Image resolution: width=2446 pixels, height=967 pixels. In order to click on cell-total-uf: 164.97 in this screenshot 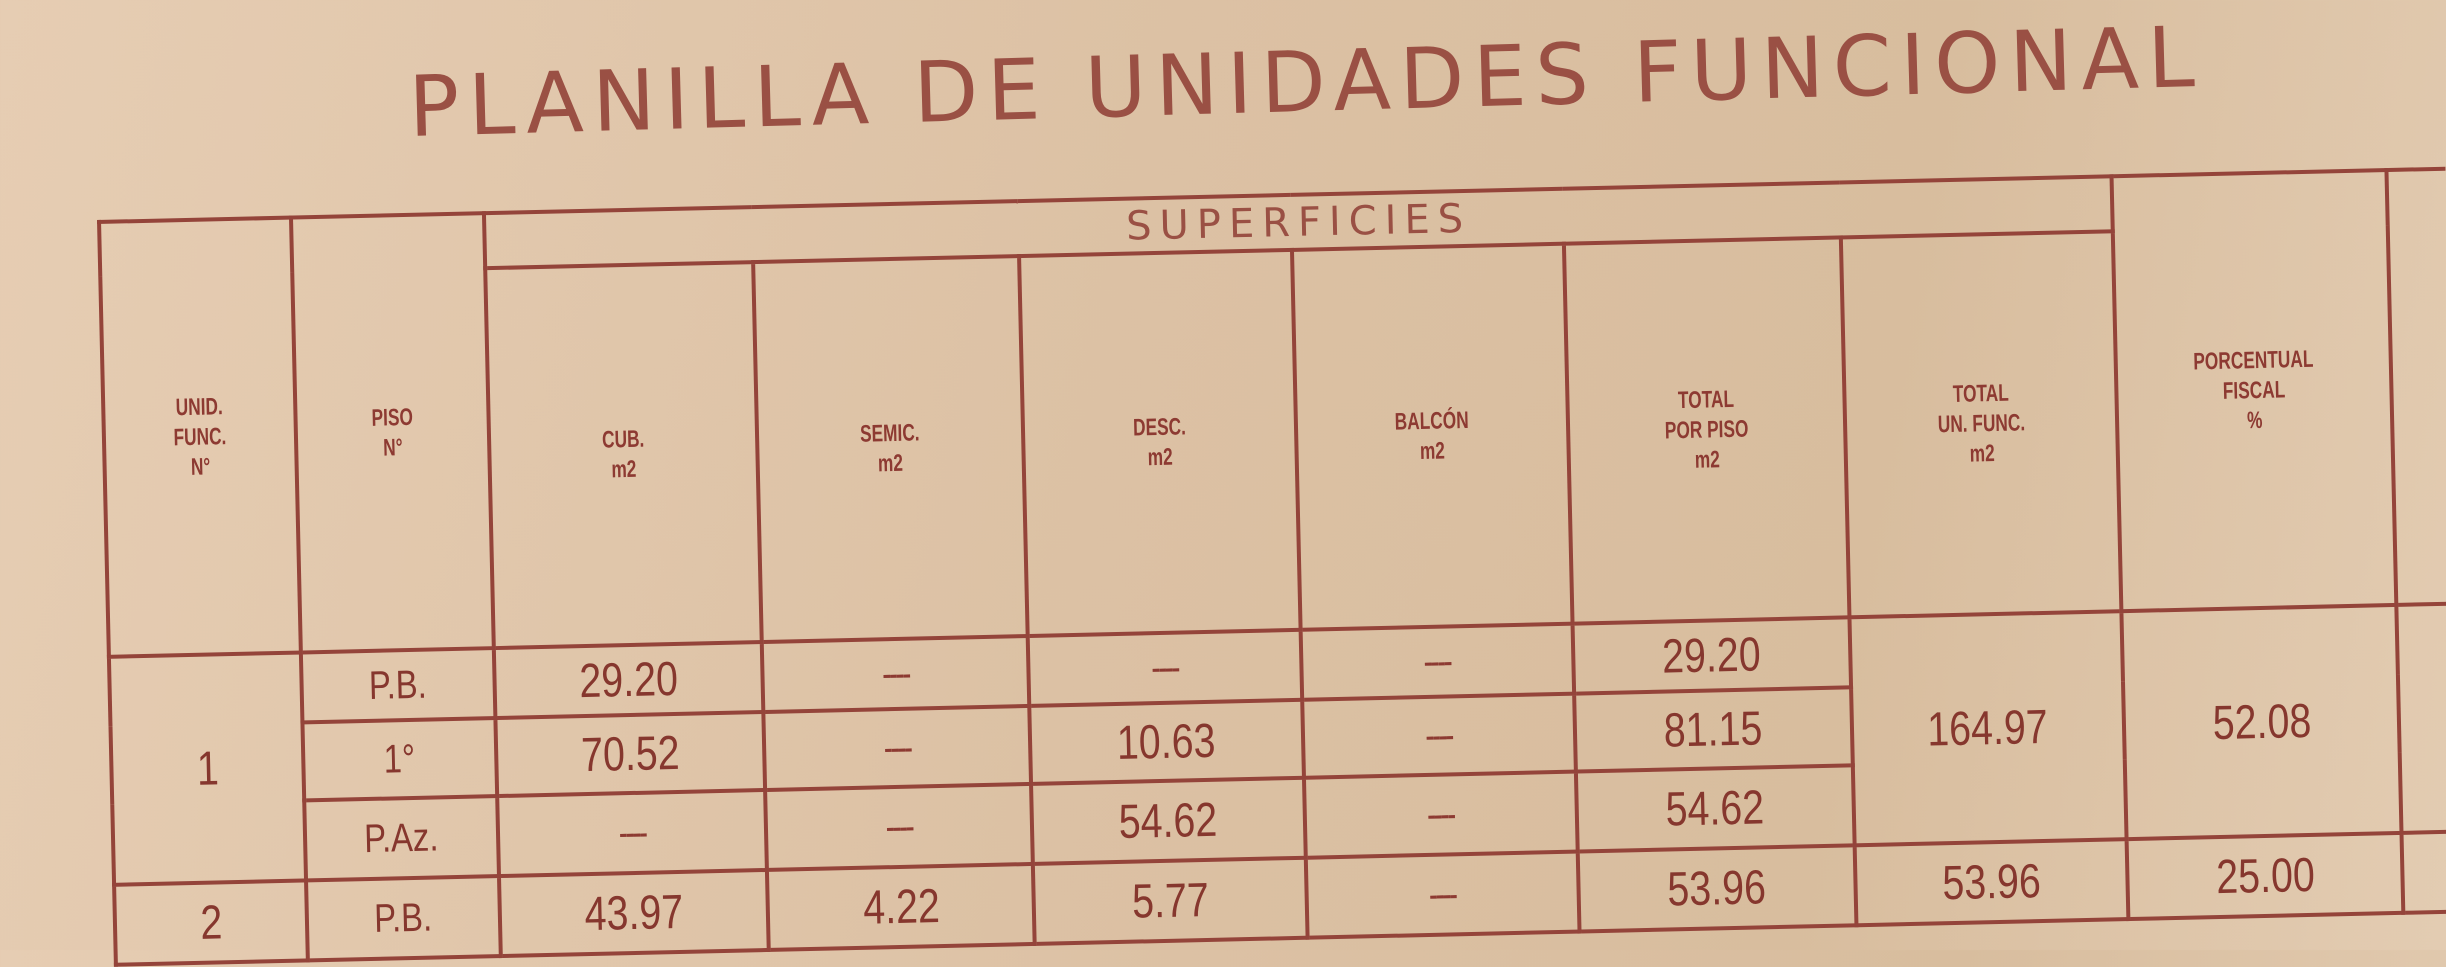, I will do `click(1987, 728)`.